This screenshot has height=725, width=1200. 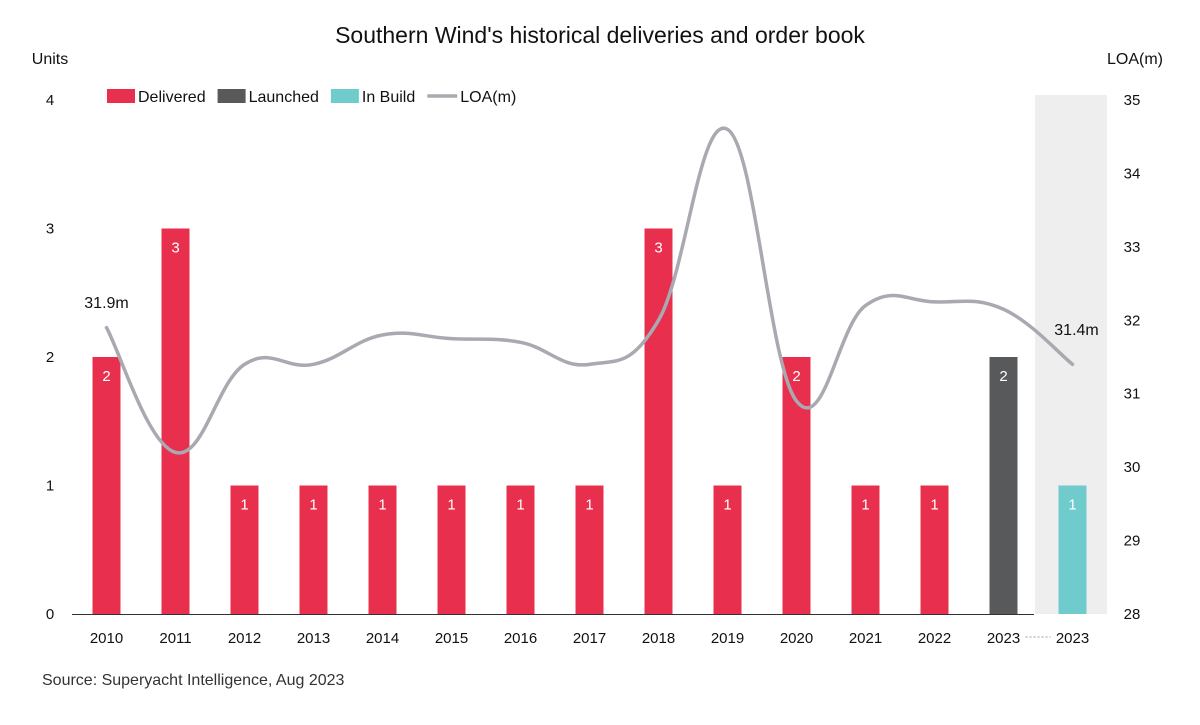 What do you see at coordinates (1132, 100) in the screenshot?
I see `y2-tick-label: 35` at bounding box center [1132, 100].